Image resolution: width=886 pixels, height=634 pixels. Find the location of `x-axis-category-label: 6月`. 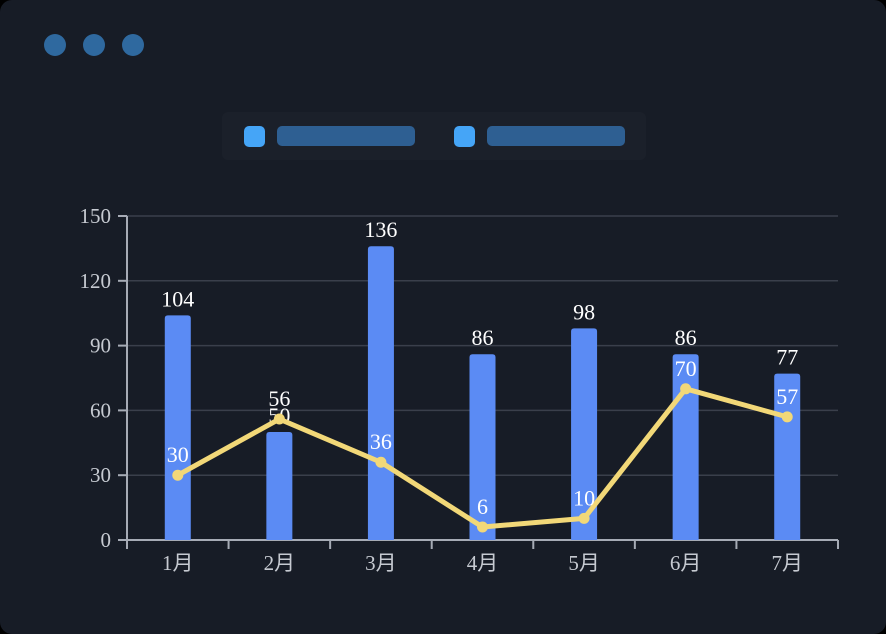

x-axis-category-label: 6月 is located at coordinates (686, 563).